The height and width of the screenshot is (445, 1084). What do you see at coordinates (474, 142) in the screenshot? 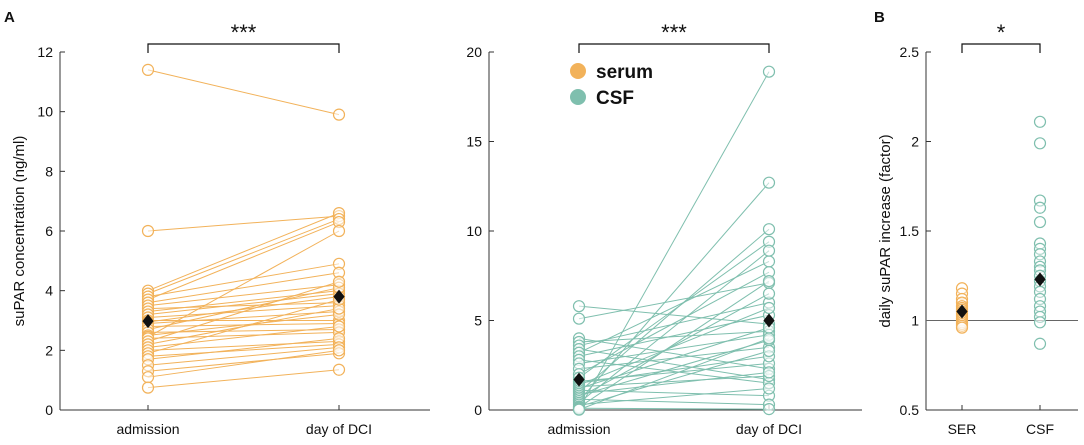
I see `y-tick-label: 15` at bounding box center [474, 142].